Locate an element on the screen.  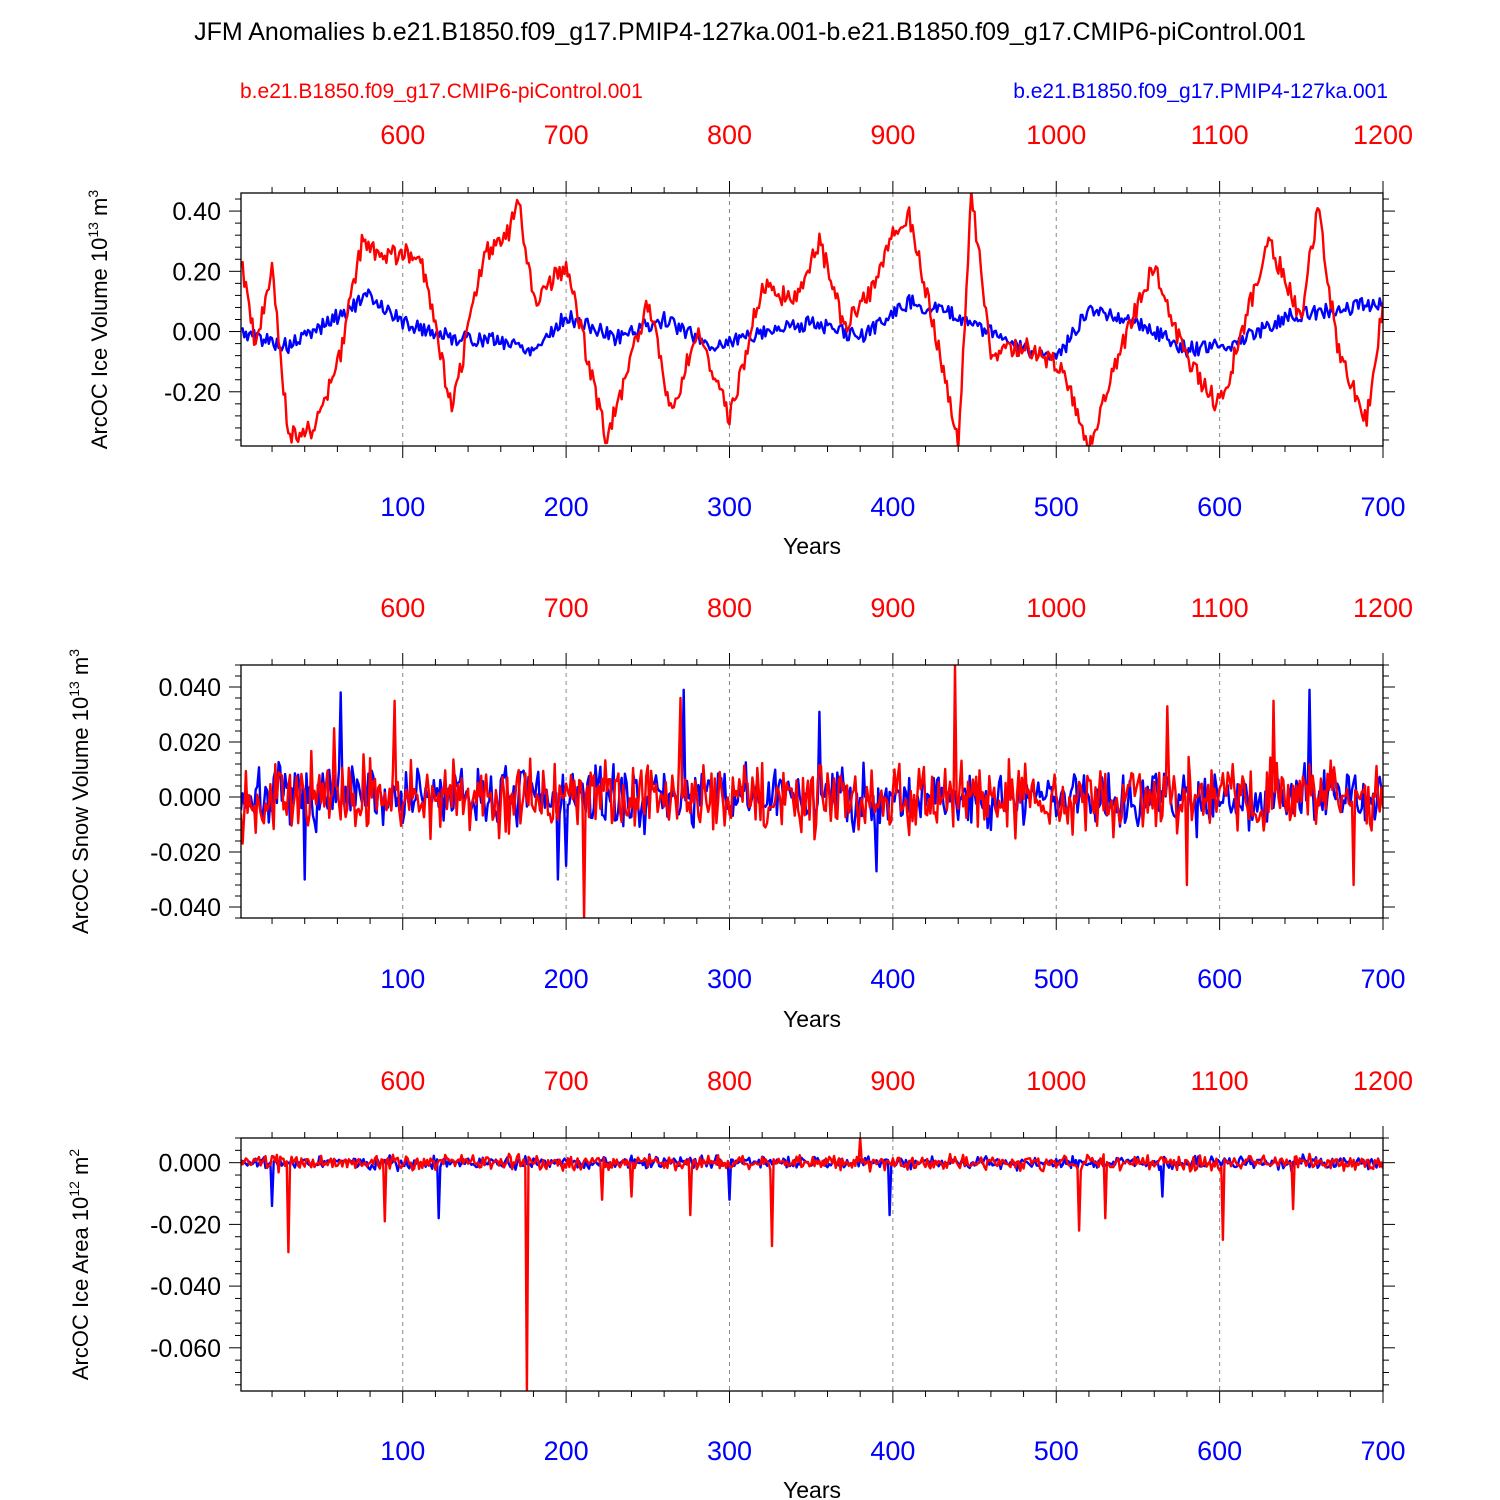
y-tick-label: -0.20 is located at coordinates (192, 393).